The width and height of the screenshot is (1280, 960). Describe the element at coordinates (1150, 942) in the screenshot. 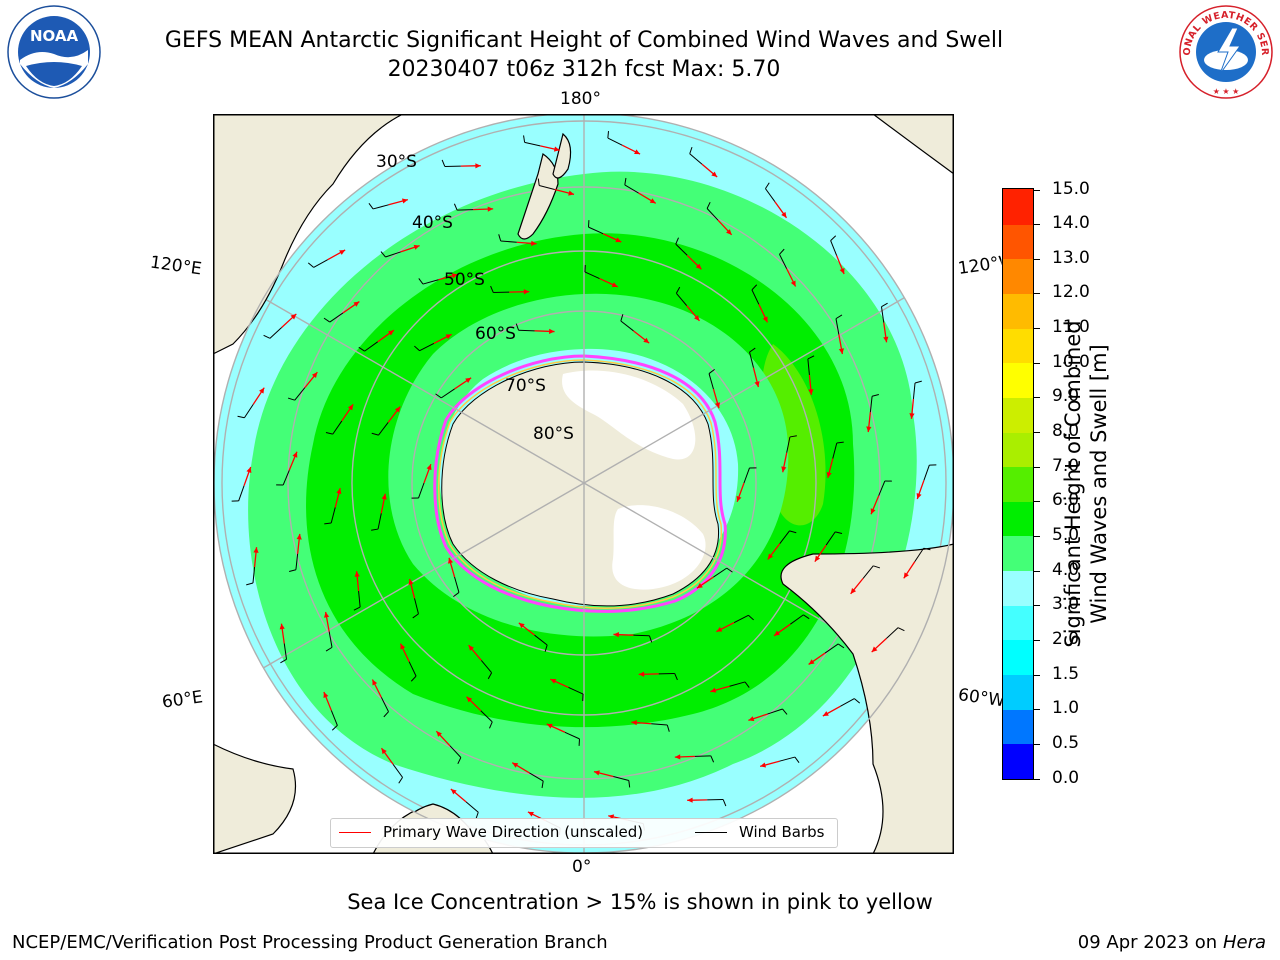

I see `footer-date-text: 09 Apr 2023 on` at that location.